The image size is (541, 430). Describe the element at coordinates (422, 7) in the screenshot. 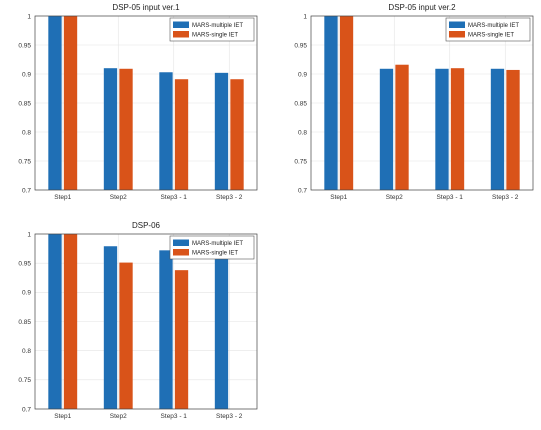

I see `chart-title: DSP-05 input ver.2` at that location.